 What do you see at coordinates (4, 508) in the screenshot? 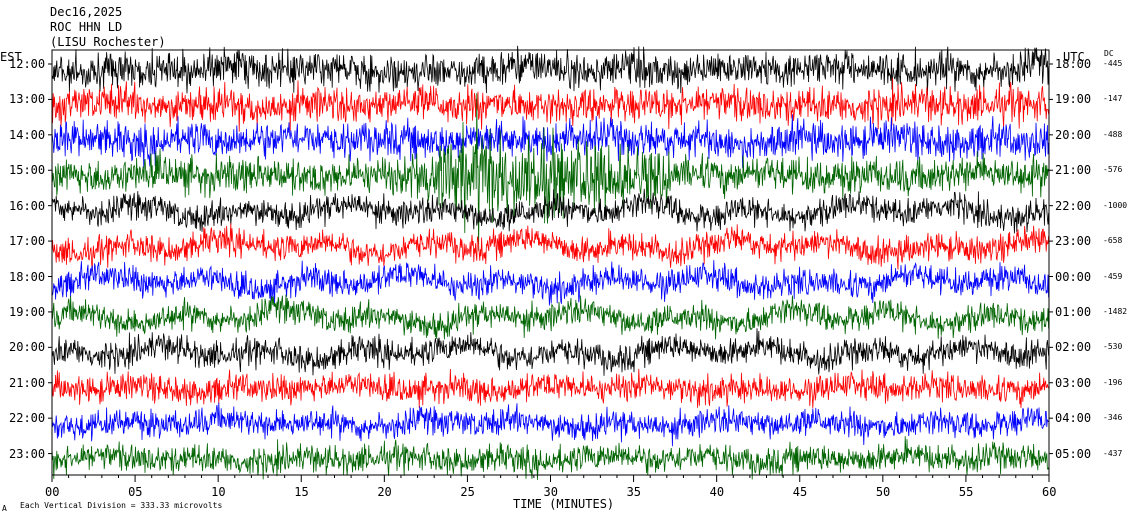
I see `corner-mark: A` at bounding box center [4, 508].